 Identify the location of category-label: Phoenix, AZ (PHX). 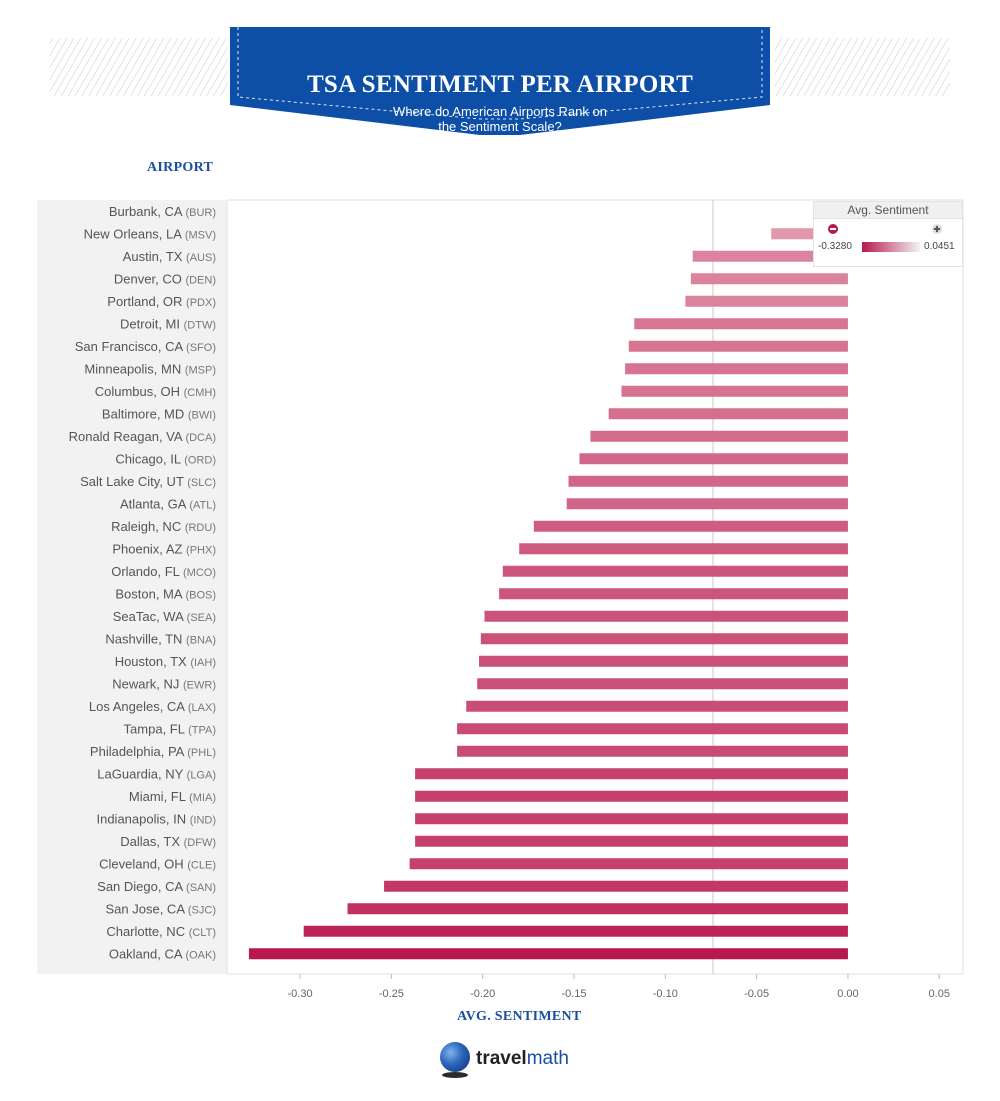
(164, 548).